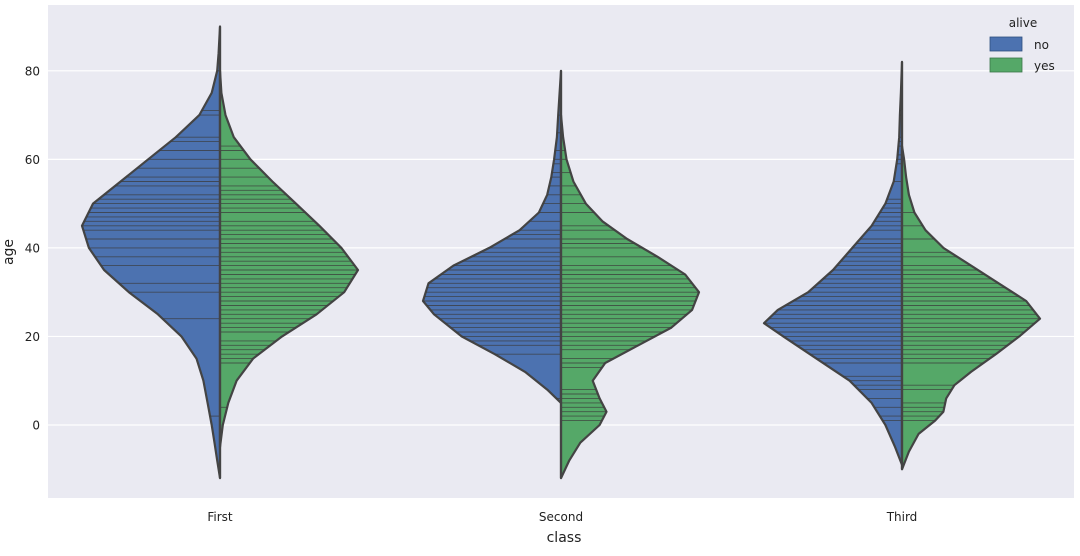 This screenshot has height=556, width=1080. Describe the element at coordinates (1023, 23) in the screenshot. I see `legend-title: alive` at that location.